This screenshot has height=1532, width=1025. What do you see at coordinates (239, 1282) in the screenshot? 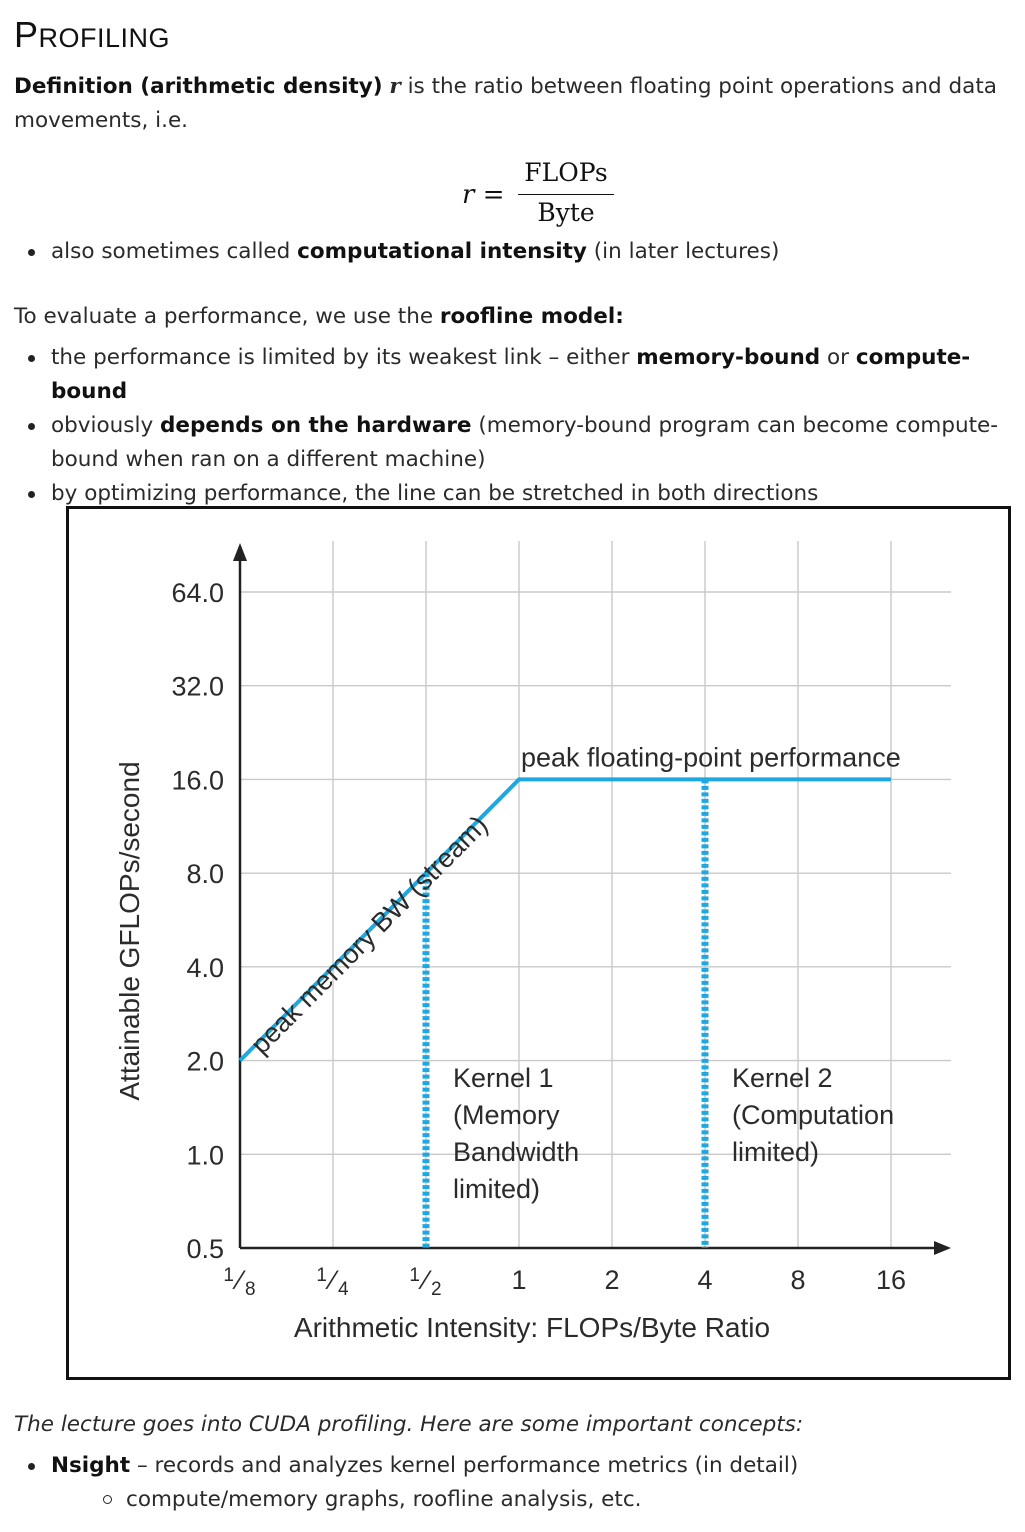
I see `x-tick-label: 1 ⁄ 8` at bounding box center [239, 1282].